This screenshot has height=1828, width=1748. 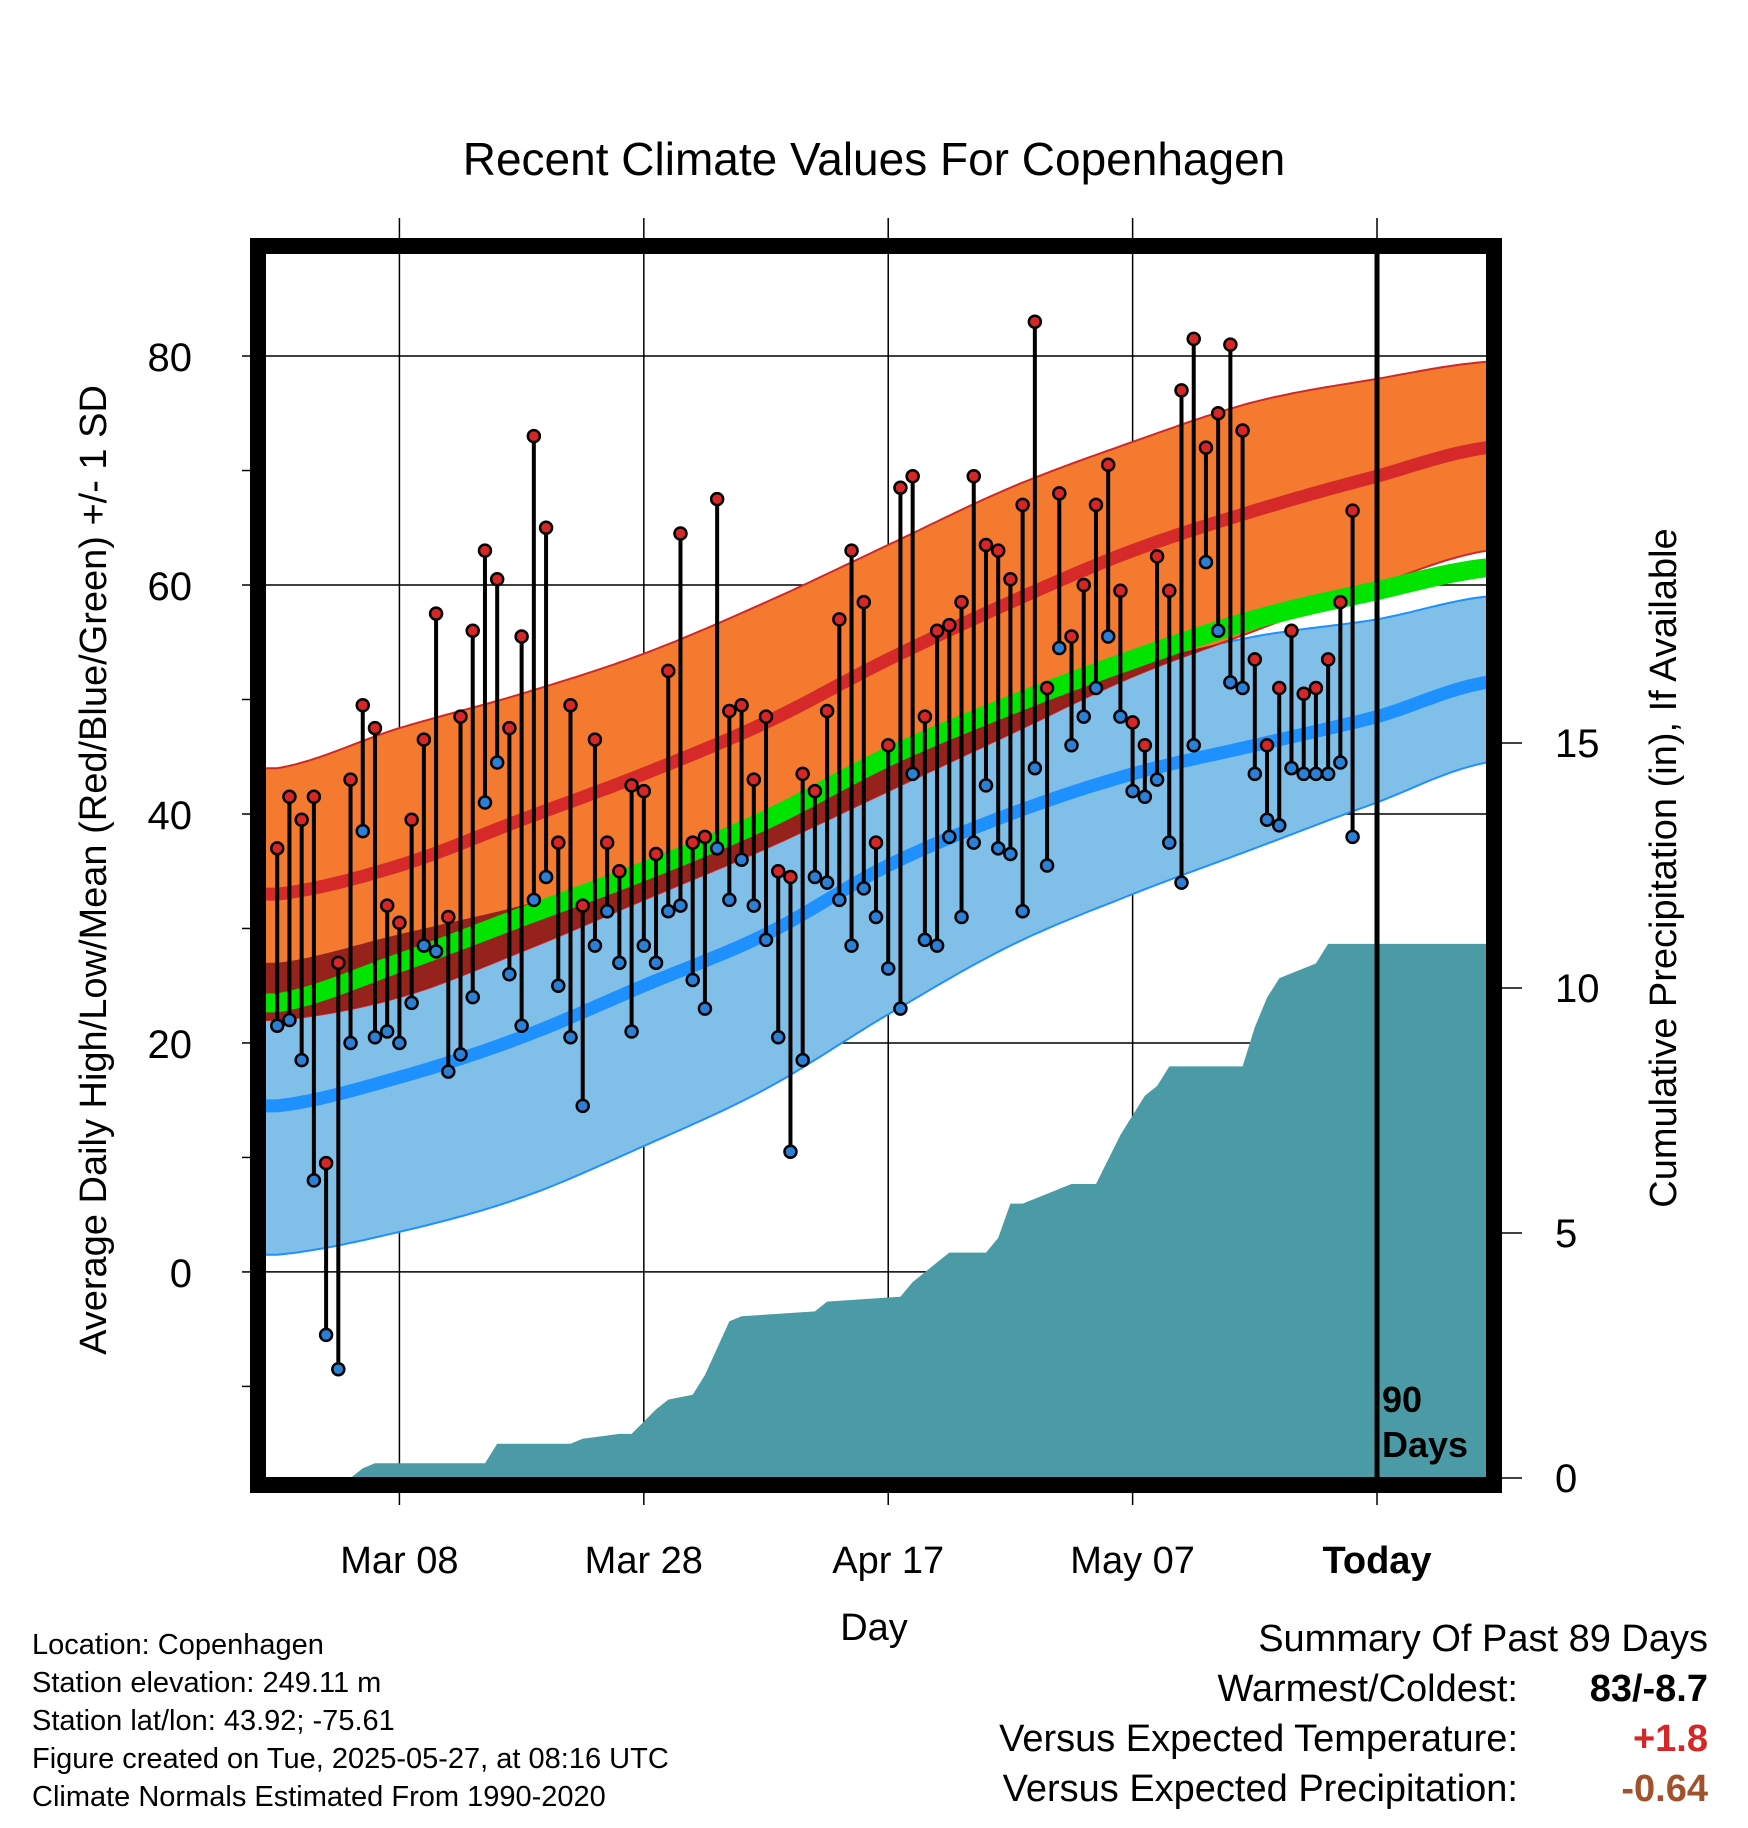 What do you see at coordinates (1425, 1444) in the screenshot?
I see `today-annotation: Days` at bounding box center [1425, 1444].